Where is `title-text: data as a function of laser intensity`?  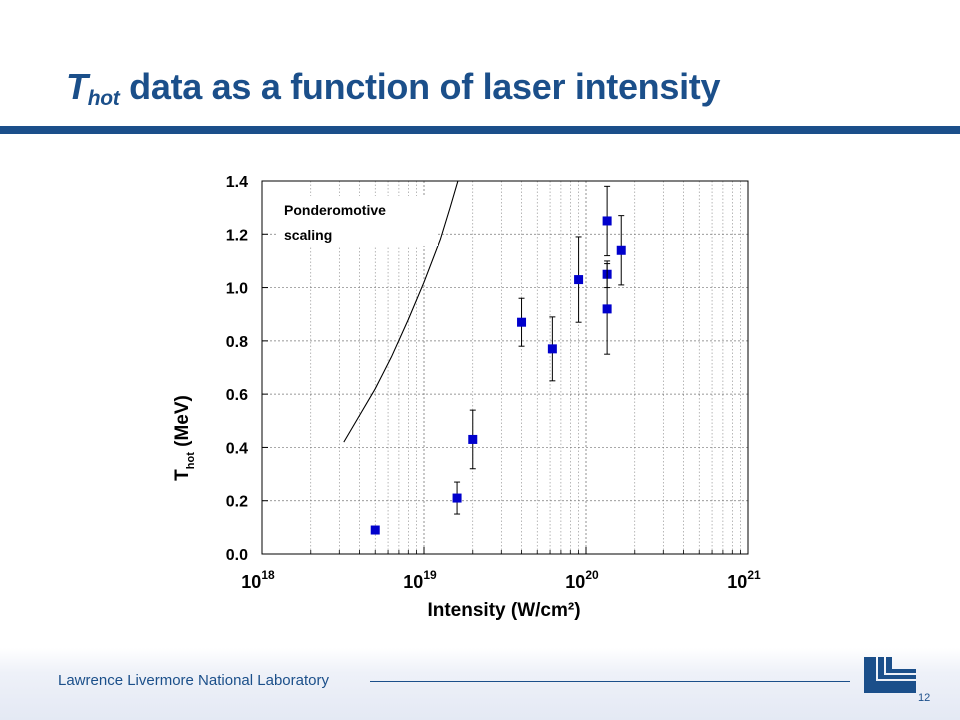 title-text: data as a function of laser intensity is located at coordinates (420, 86).